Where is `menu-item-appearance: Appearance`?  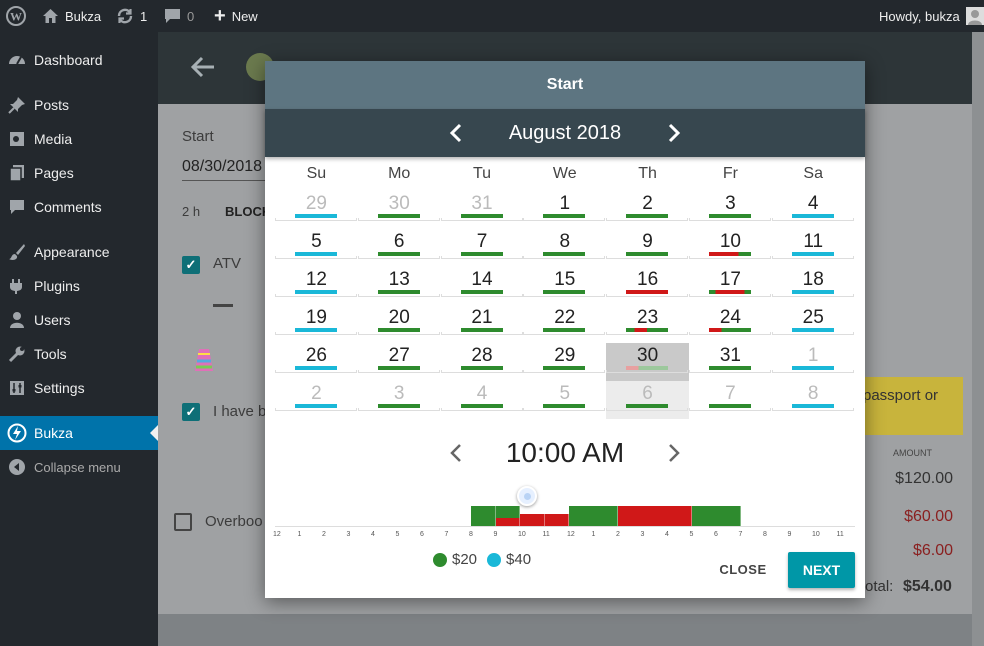
menu-item-appearance: Appearance is located at coordinates (79, 252).